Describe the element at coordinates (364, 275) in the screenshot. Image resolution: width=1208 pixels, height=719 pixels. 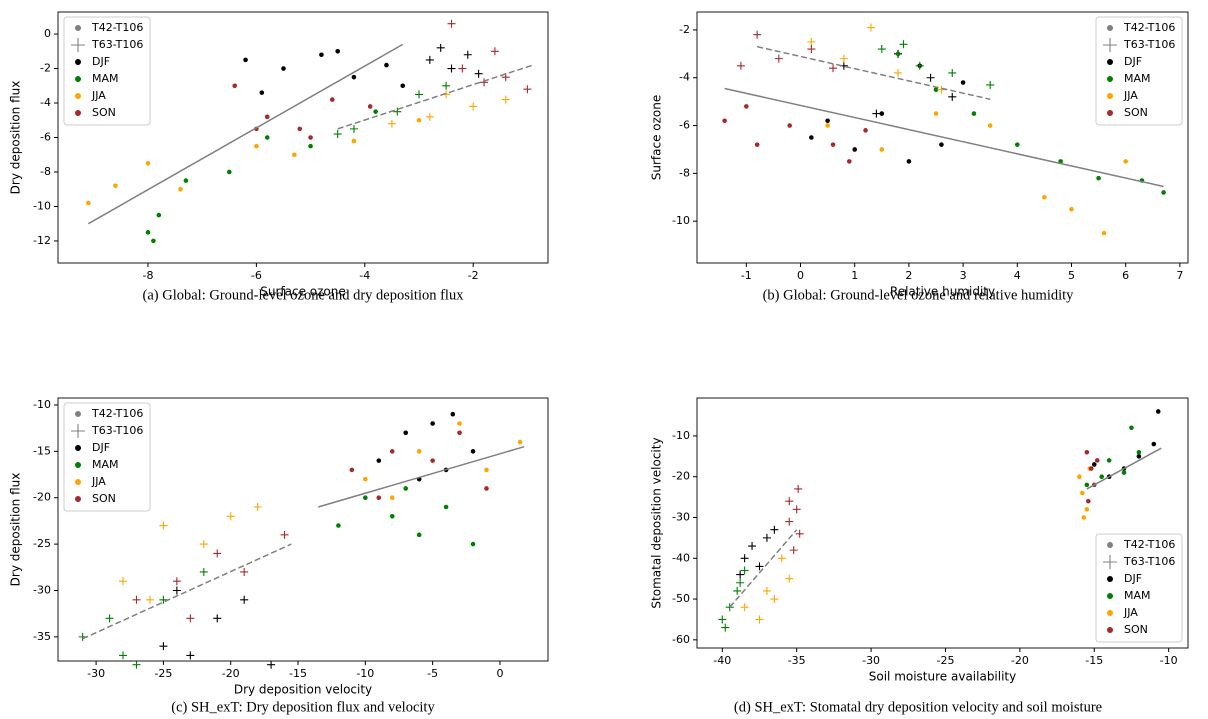
I see `x-tick-label: -4` at that location.